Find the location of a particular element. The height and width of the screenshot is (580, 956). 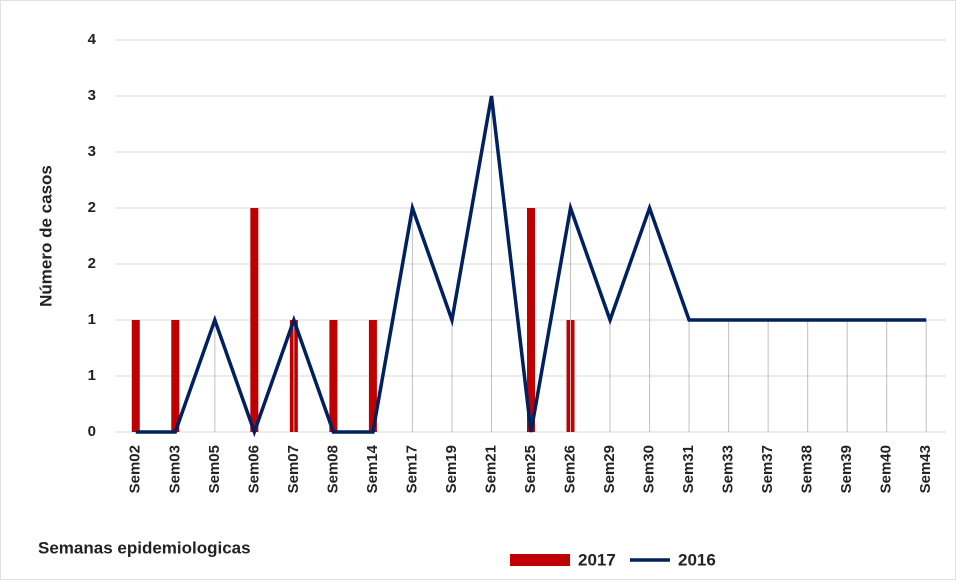

x-tick-label: Sem17 is located at coordinates (411, 469).